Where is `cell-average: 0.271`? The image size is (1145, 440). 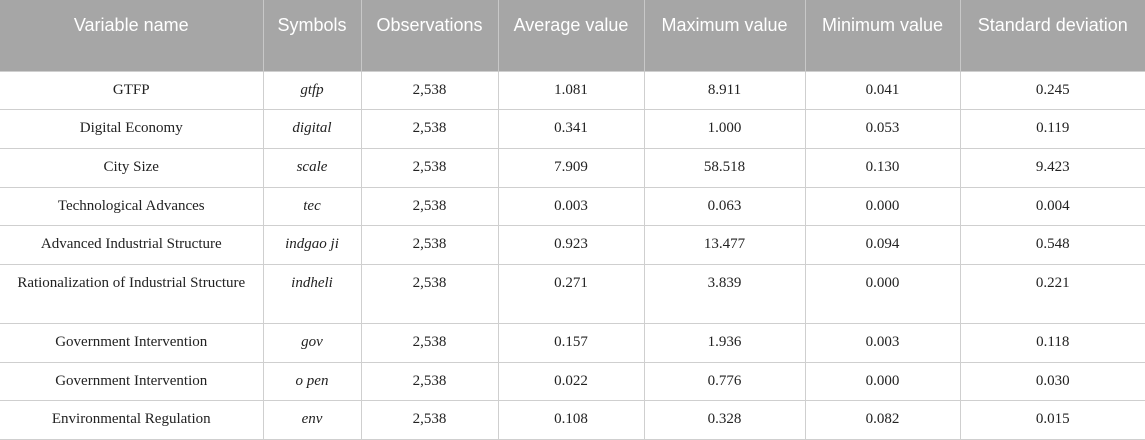 cell-average: 0.271 is located at coordinates (571, 293).